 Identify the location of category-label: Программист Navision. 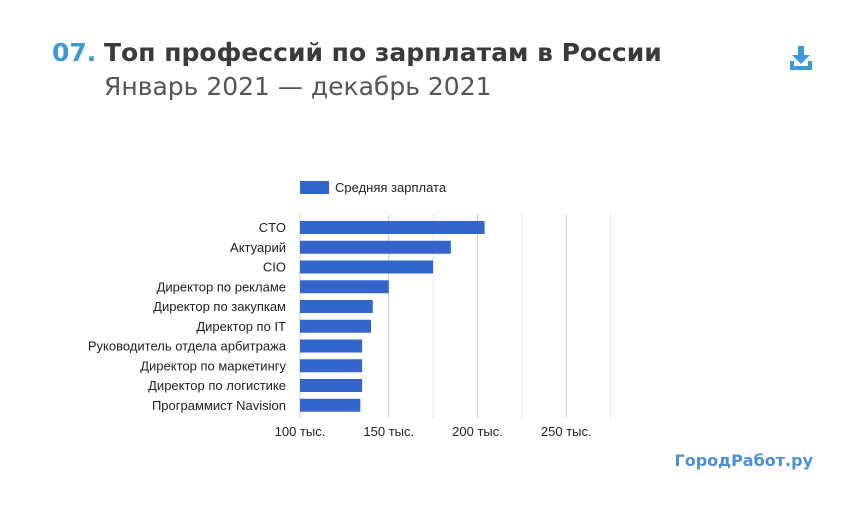
(219, 405).